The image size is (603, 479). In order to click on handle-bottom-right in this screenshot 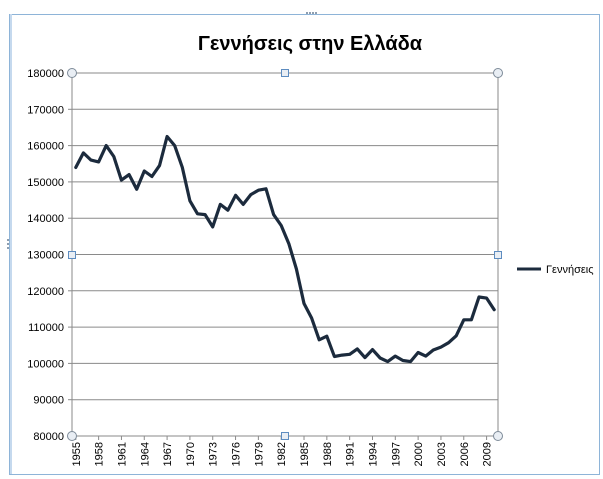, I will do `click(498, 436)`.